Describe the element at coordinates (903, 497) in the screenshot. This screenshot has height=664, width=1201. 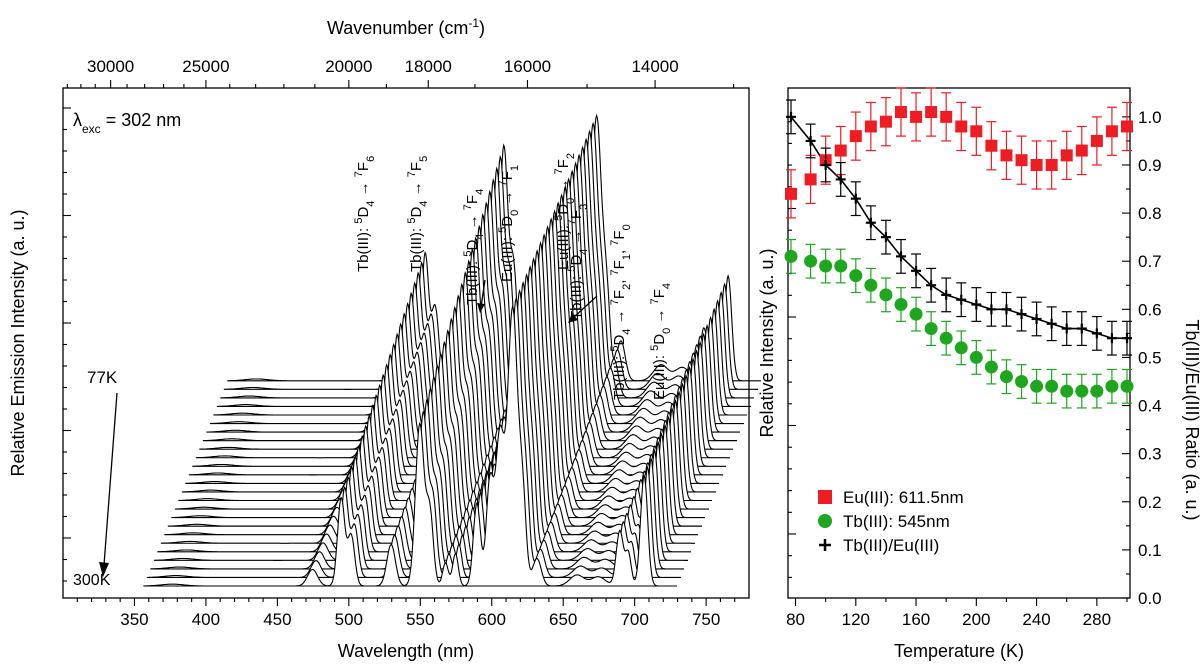
I see `legend-label: Eu(III): 611.5nm` at that location.